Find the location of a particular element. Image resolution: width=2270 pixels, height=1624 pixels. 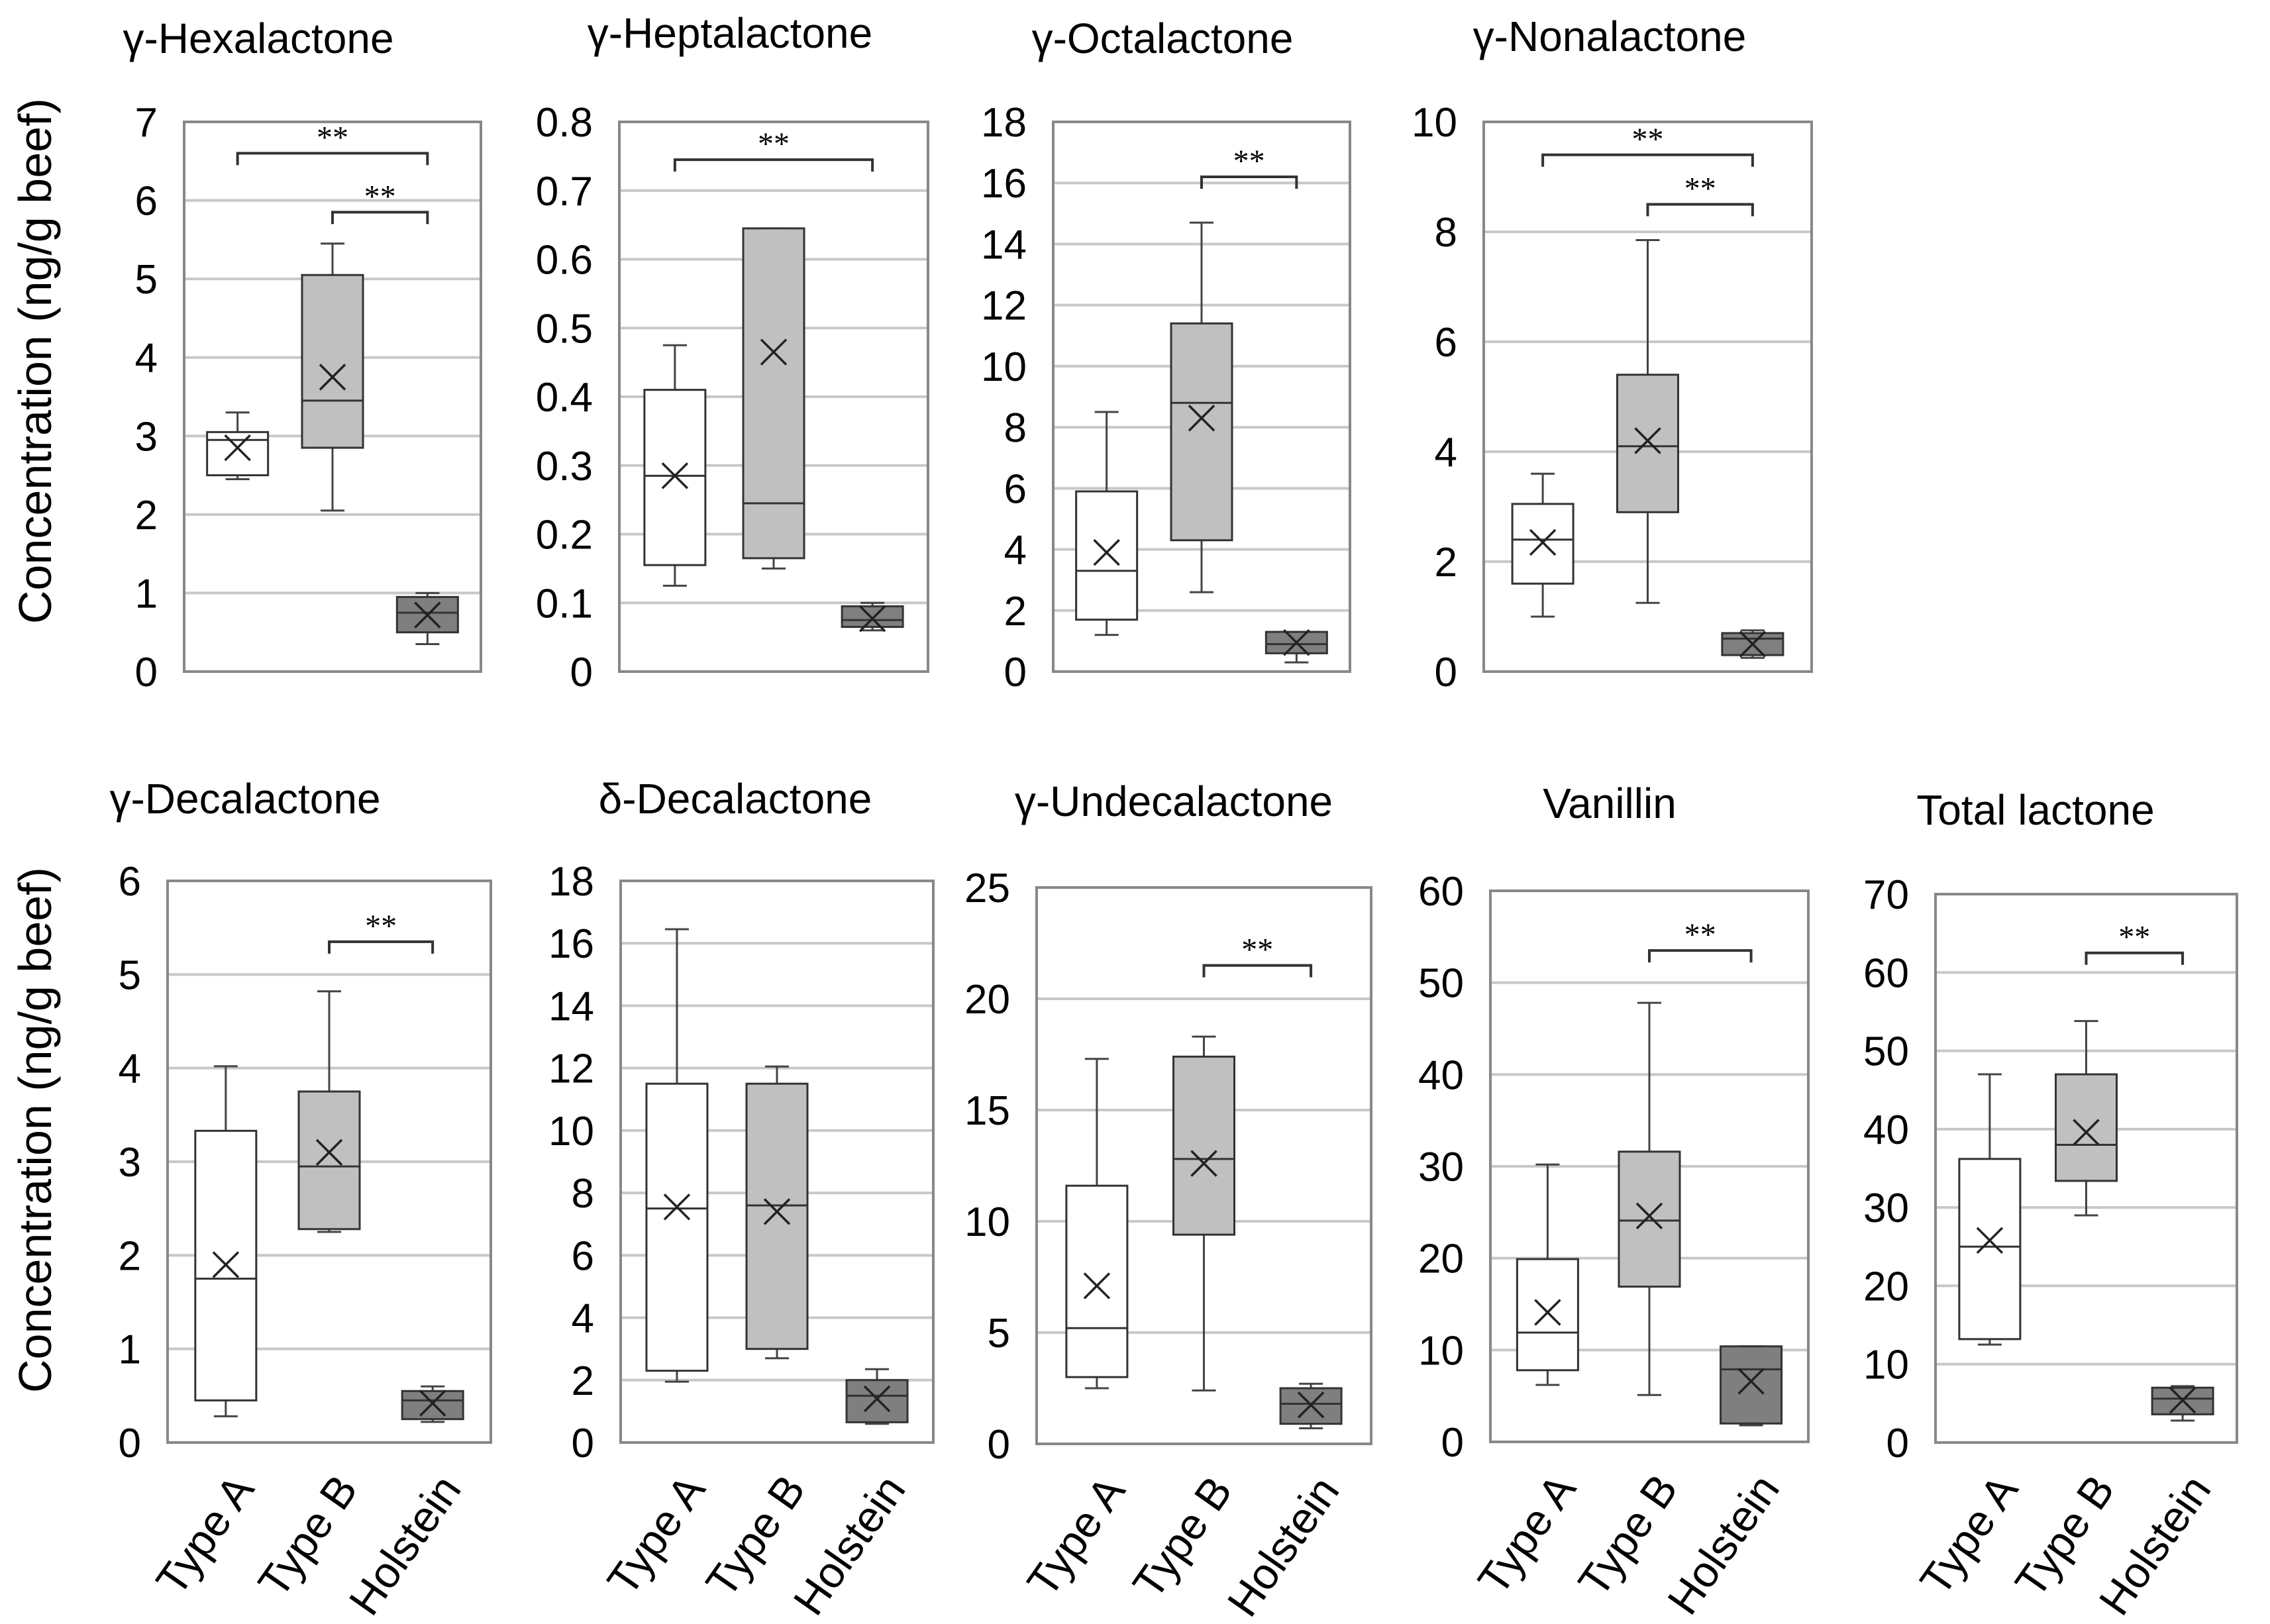

y-tick-label: 12 is located at coordinates (571, 1069).